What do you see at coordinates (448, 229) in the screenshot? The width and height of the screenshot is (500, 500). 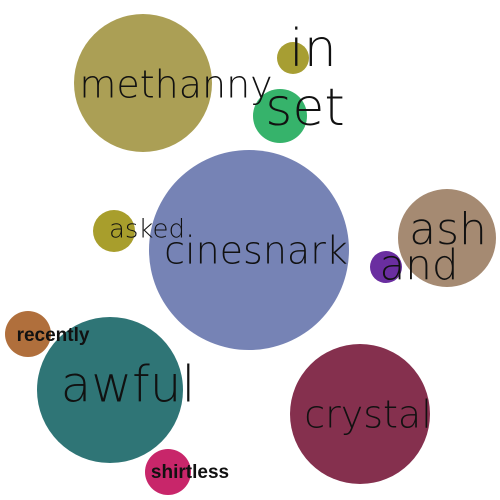 I see `bubble-label-ash: ash` at bounding box center [448, 229].